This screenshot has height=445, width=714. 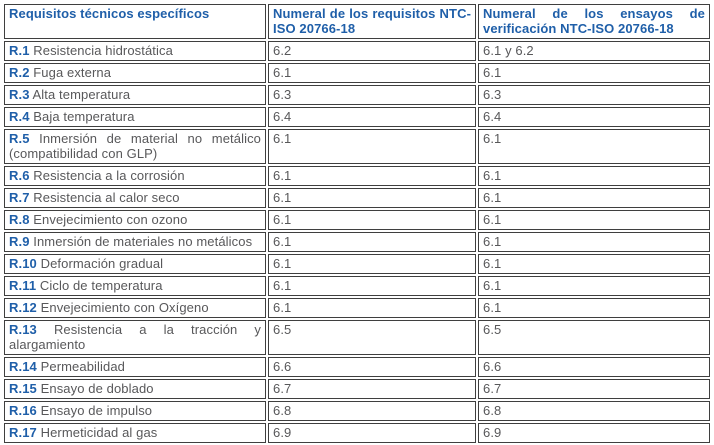 I want to click on requirement-cell: R.6 Resistencia a la corrosión, so click(x=135, y=176).